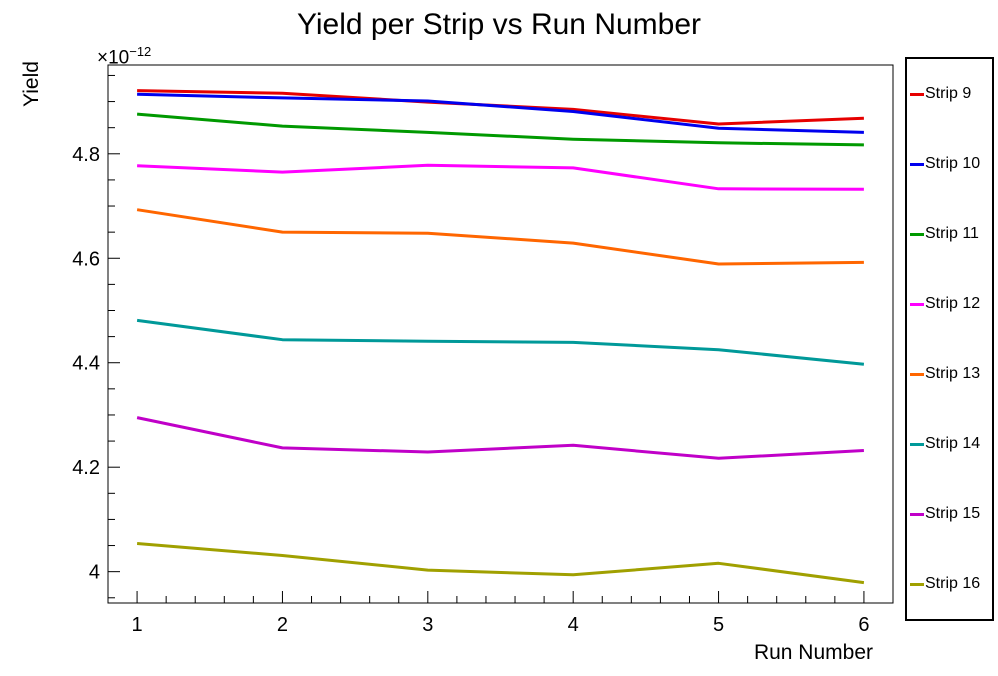 The height and width of the screenshot is (676, 998). I want to click on legend-entry-strip-11: Strip 11, so click(949, 234).